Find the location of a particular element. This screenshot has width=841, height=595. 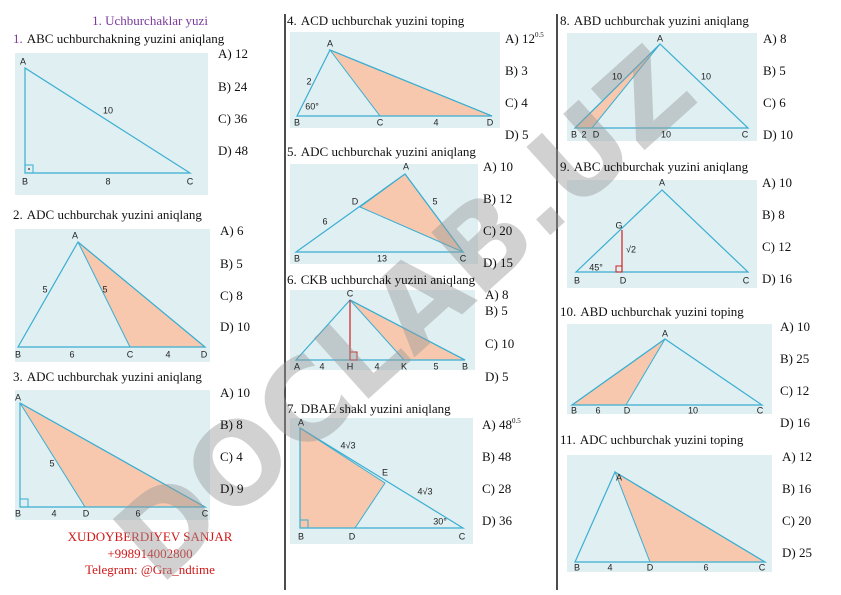

option: A) 8 is located at coordinates (774, 38).